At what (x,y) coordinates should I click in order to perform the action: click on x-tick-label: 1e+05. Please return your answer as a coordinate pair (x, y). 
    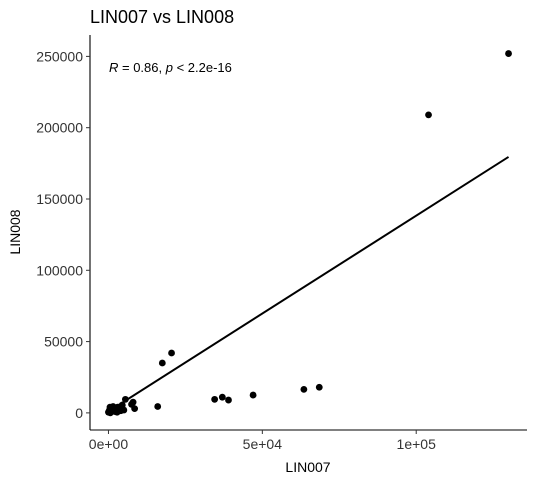
    Looking at the image, I should click on (417, 444).